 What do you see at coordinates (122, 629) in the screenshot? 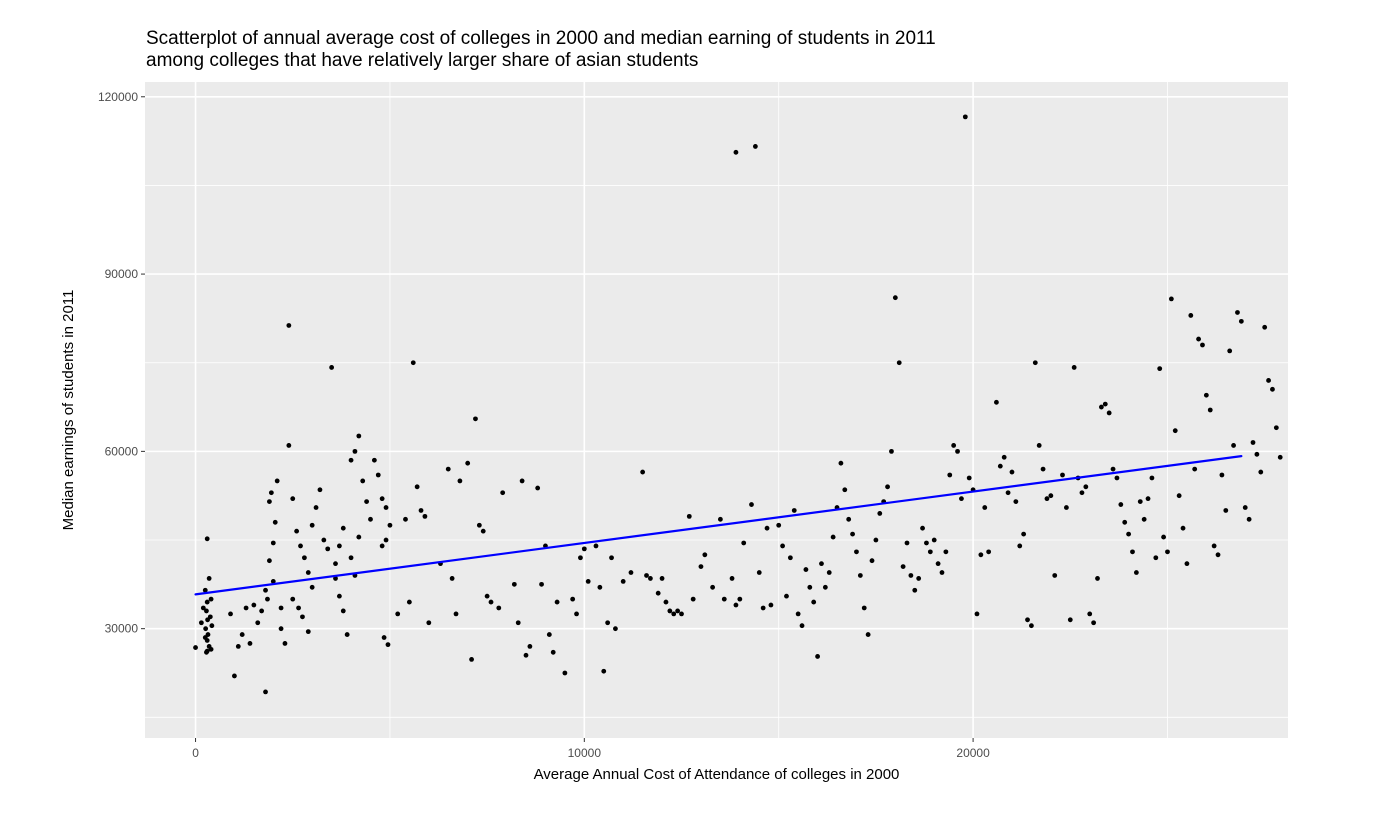
I see `y-tick-label: 30000` at bounding box center [122, 629].